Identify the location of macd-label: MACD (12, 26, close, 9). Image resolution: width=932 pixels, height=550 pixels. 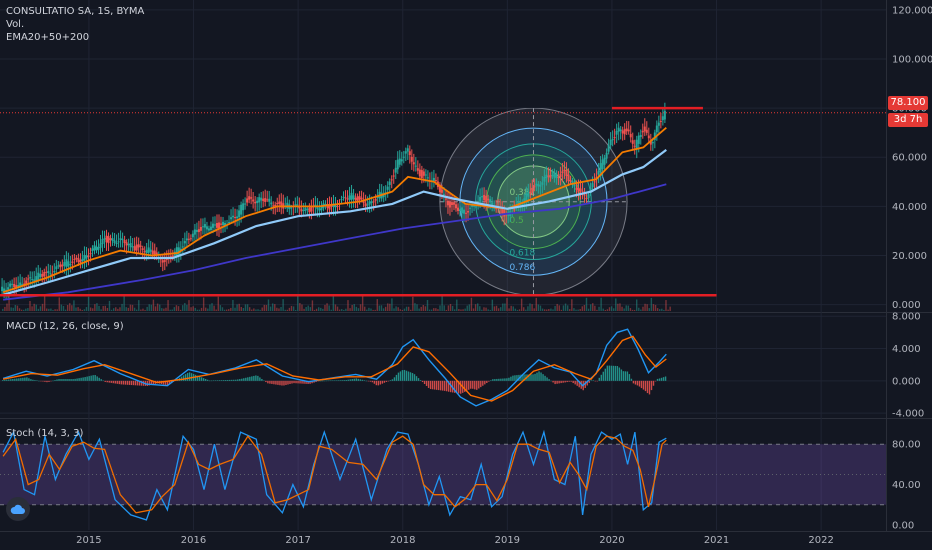
(65, 326).